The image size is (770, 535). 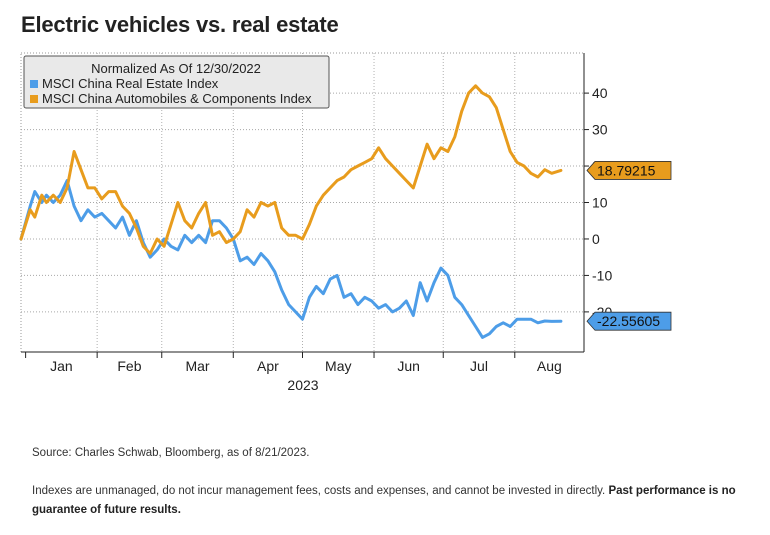 What do you see at coordinates (602, 275) in the screenshot?
I see `y-tick-label: -10` at bounding box center [602, 275].